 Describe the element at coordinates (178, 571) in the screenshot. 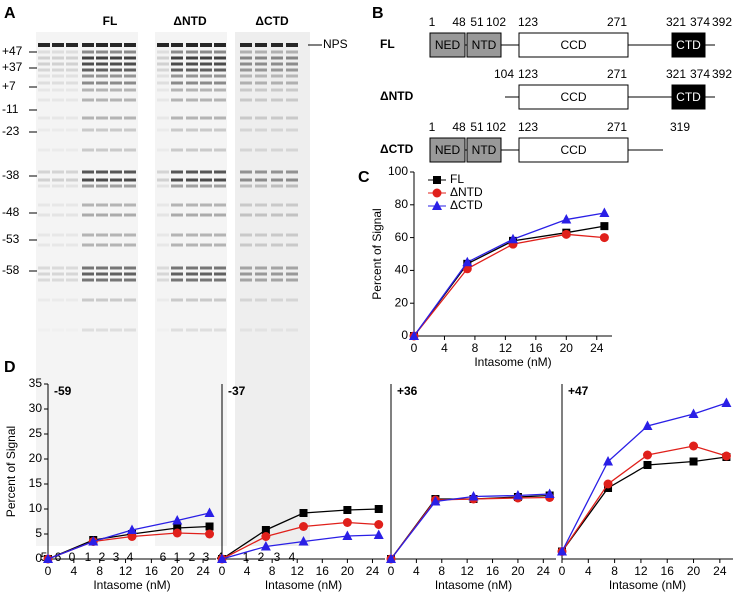

I see `x-tick-label: 20` at that location.